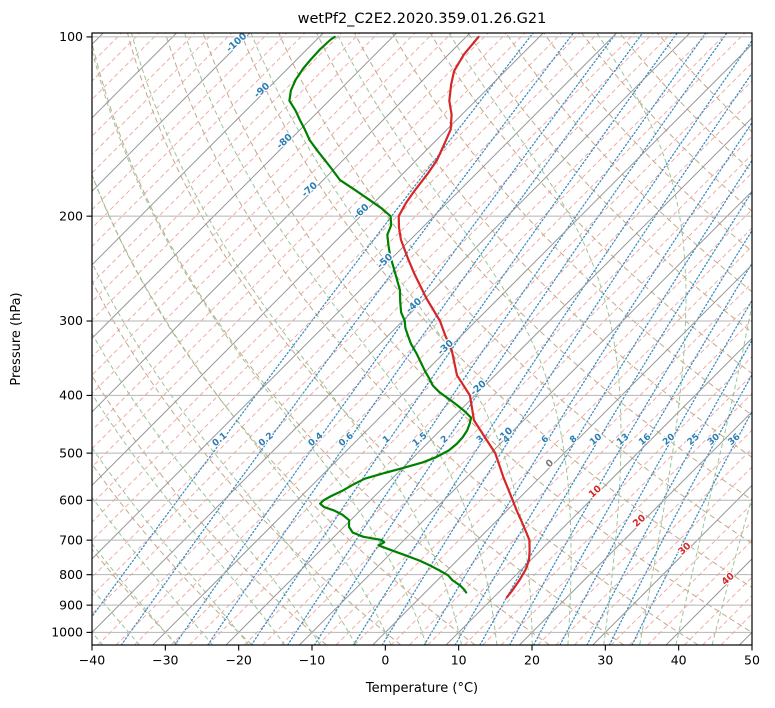  Describe the element at coordinates (605, 660) in the screenshot. I see `x-tick-label: 30` at that location.